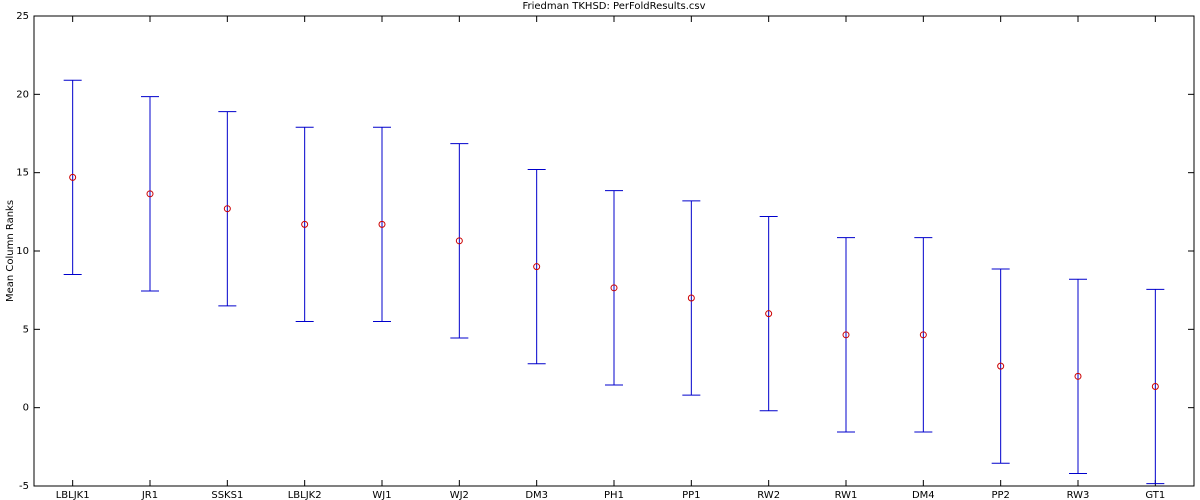 Image resolution: width=1200 pixels, height=500 pixels. I want to click on x-tick-label: LBLJK1, so click(73, 495).